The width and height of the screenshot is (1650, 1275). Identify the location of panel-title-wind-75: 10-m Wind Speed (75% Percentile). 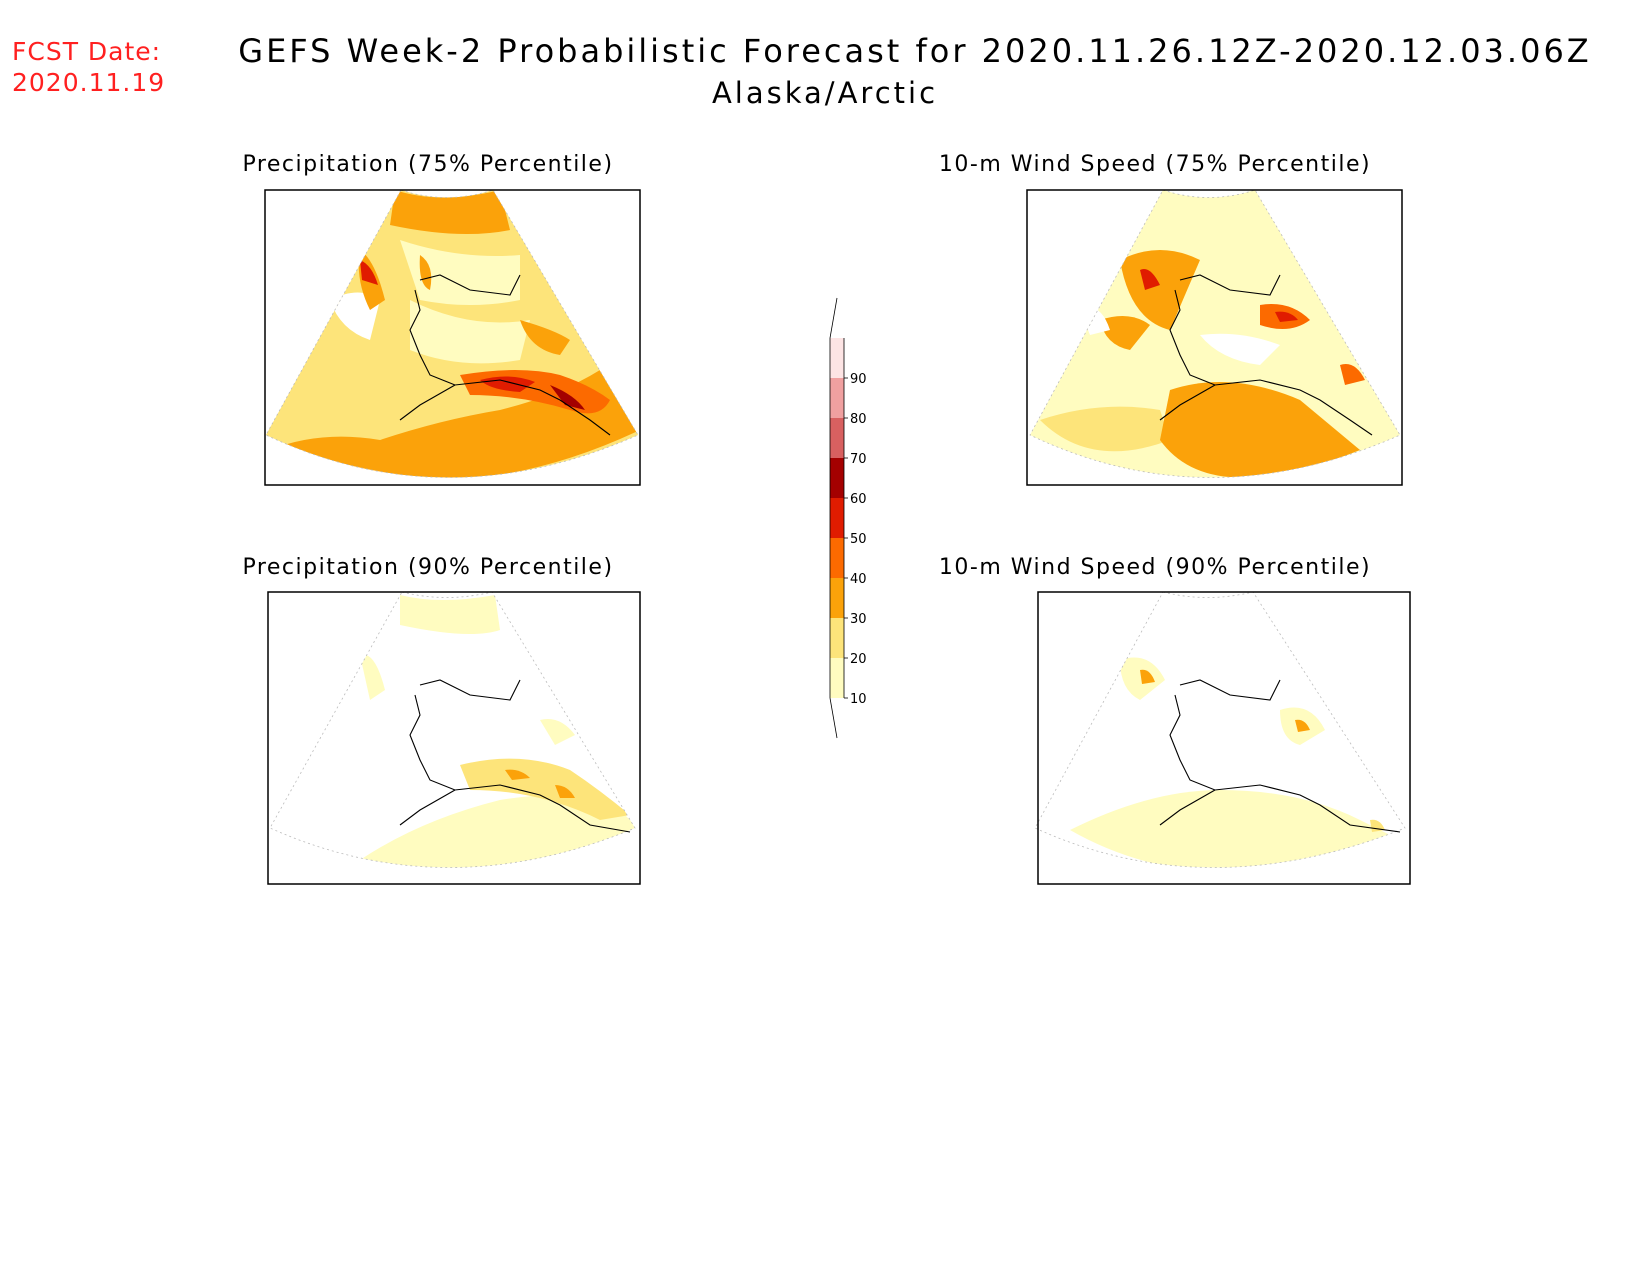
(1155, 164).